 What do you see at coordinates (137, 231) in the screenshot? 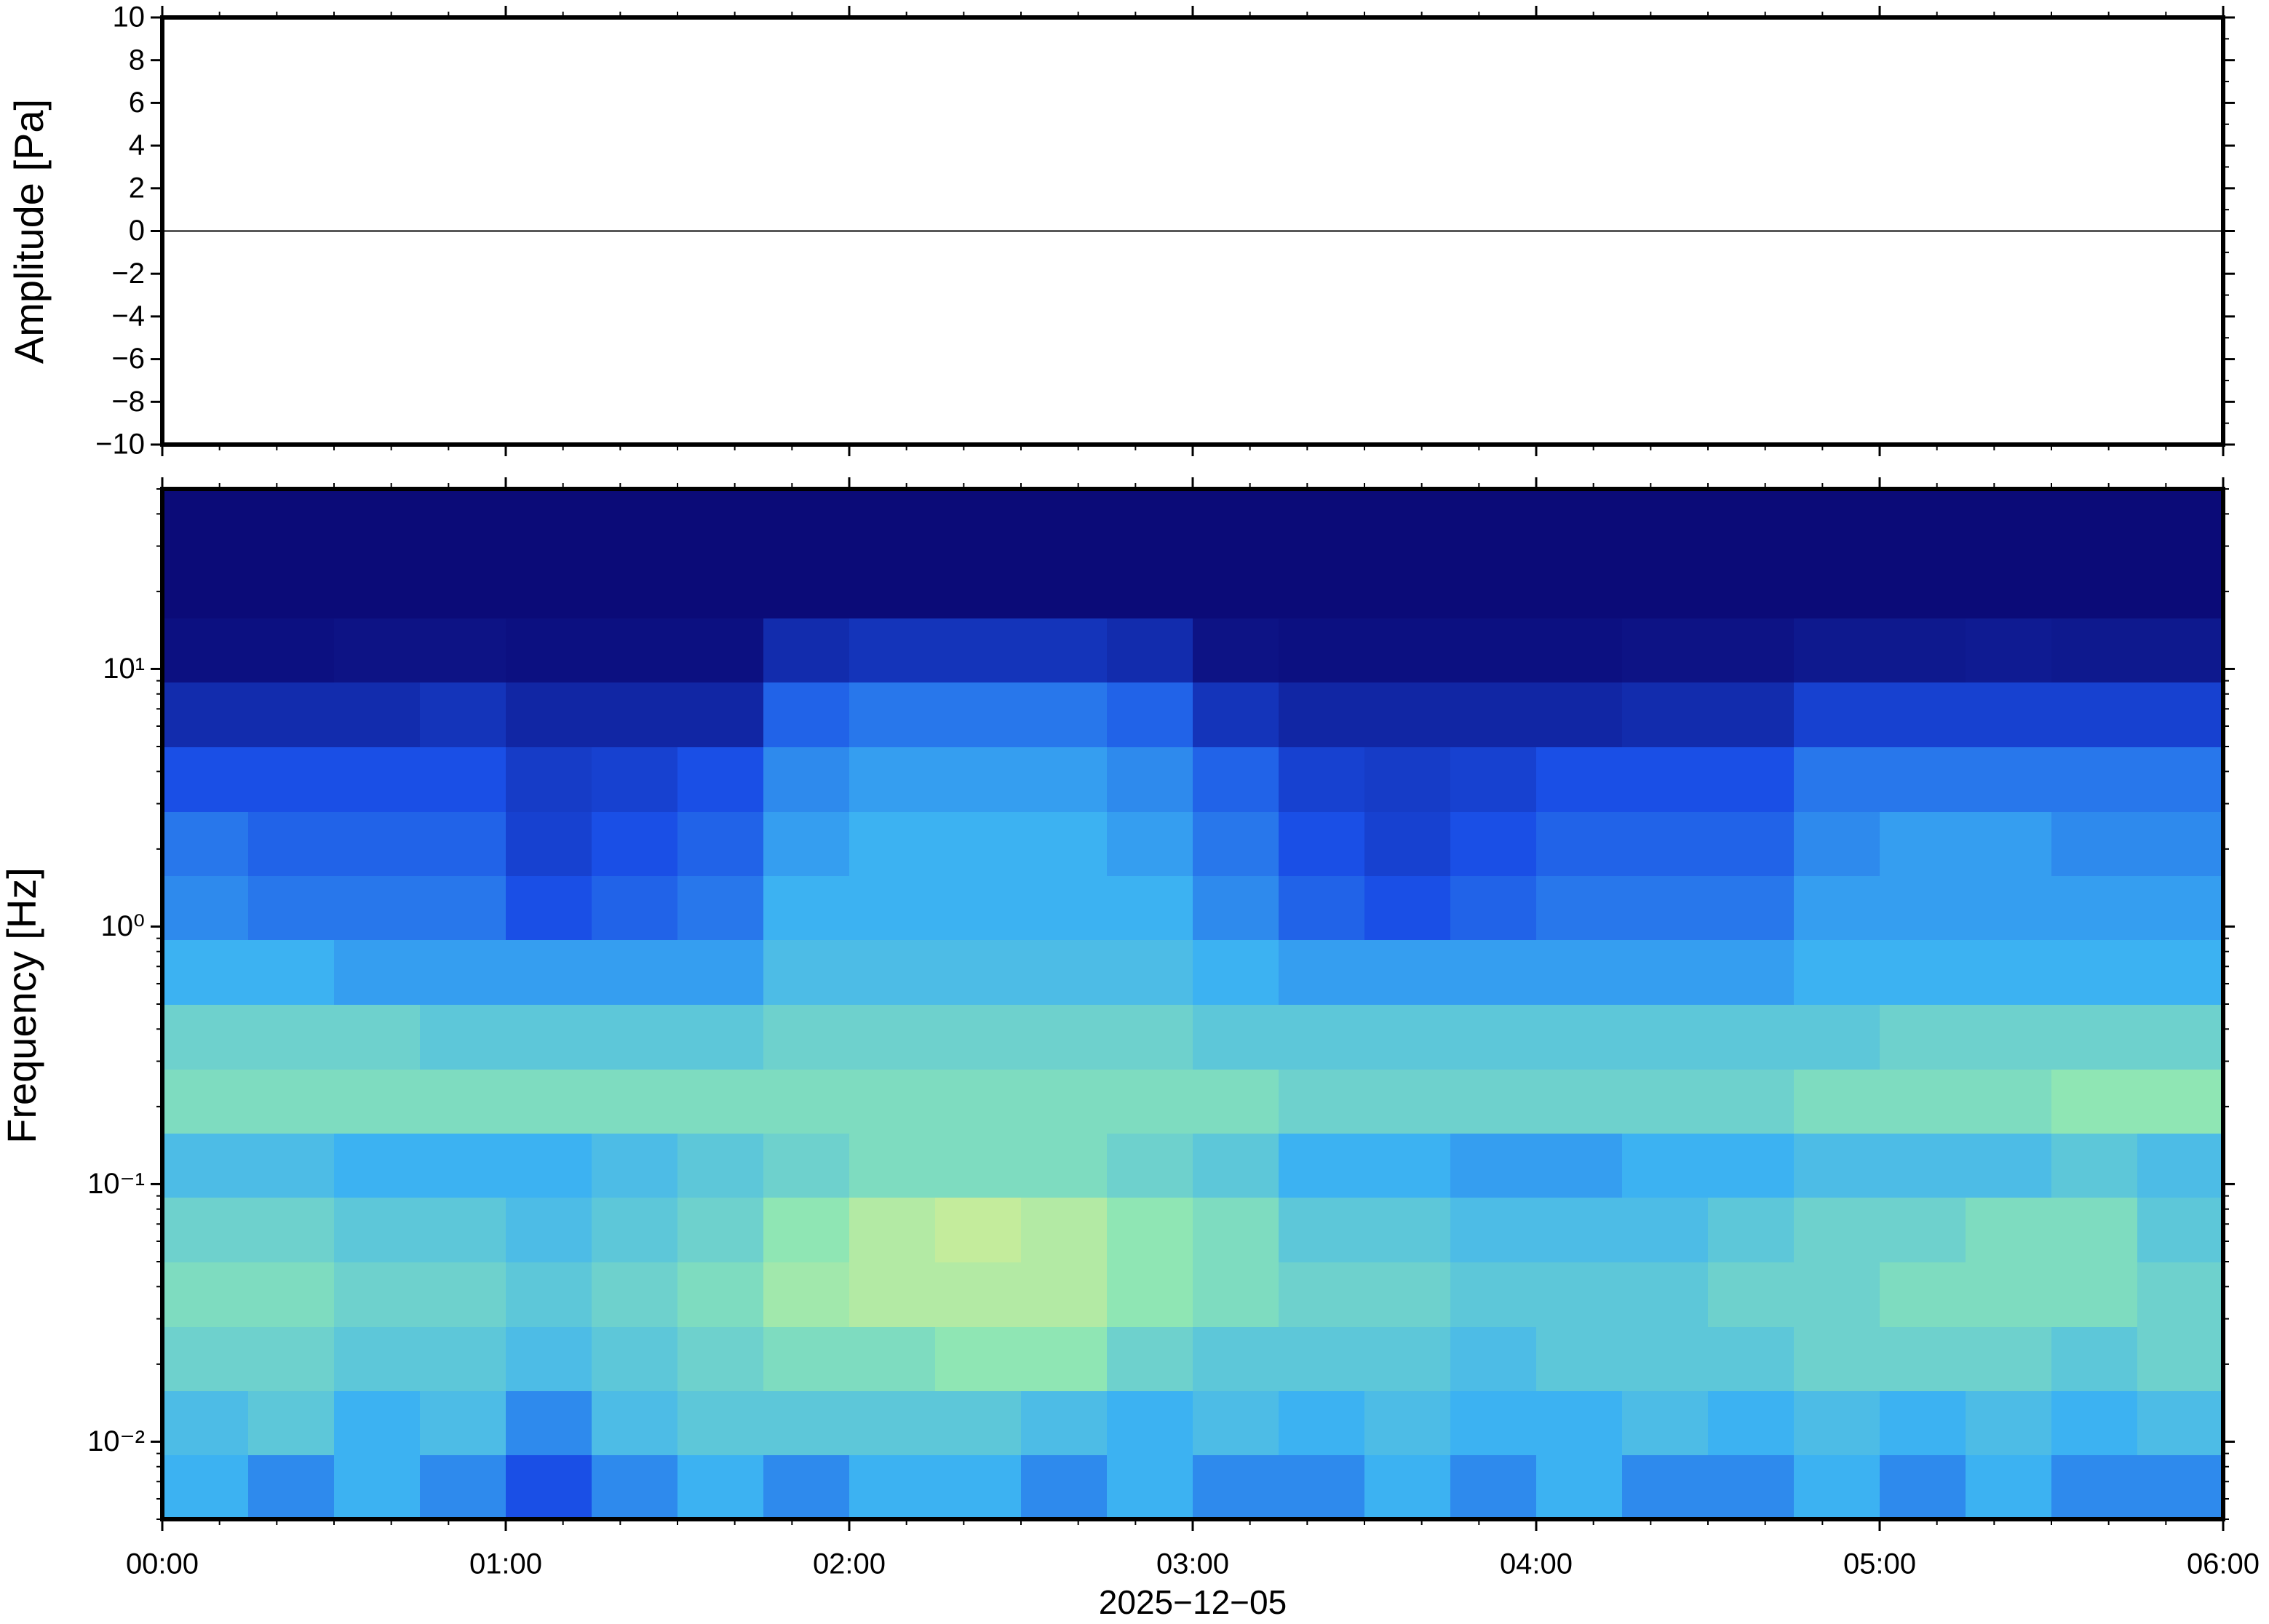
I see `y-tick-label: 0` at bounding box center [137, 231].